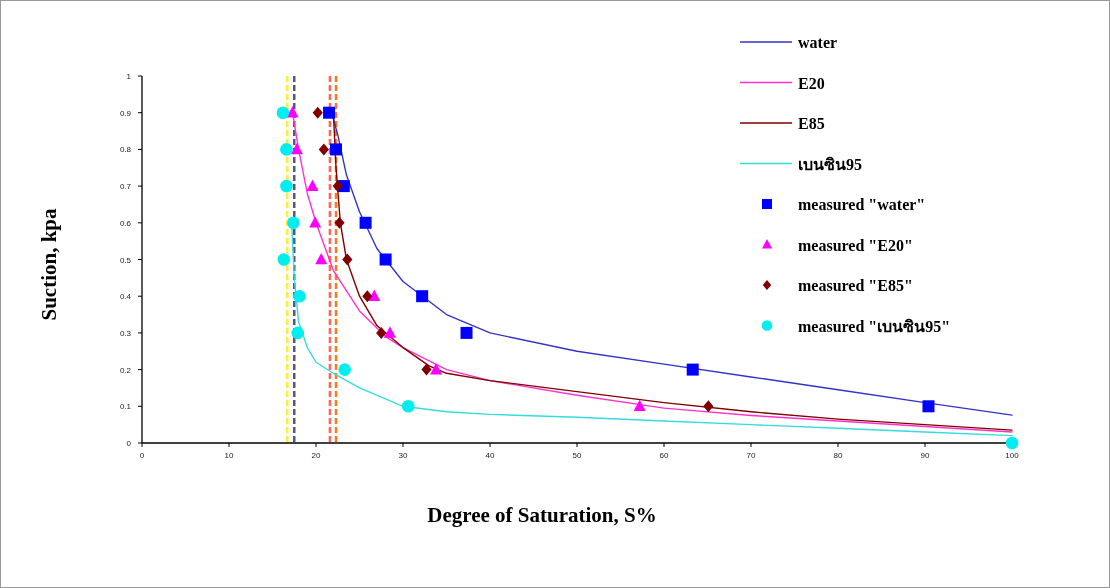 This screenshot has width=1110, height=588. I want to click on x-tick-label: 50, so click(577, 455).